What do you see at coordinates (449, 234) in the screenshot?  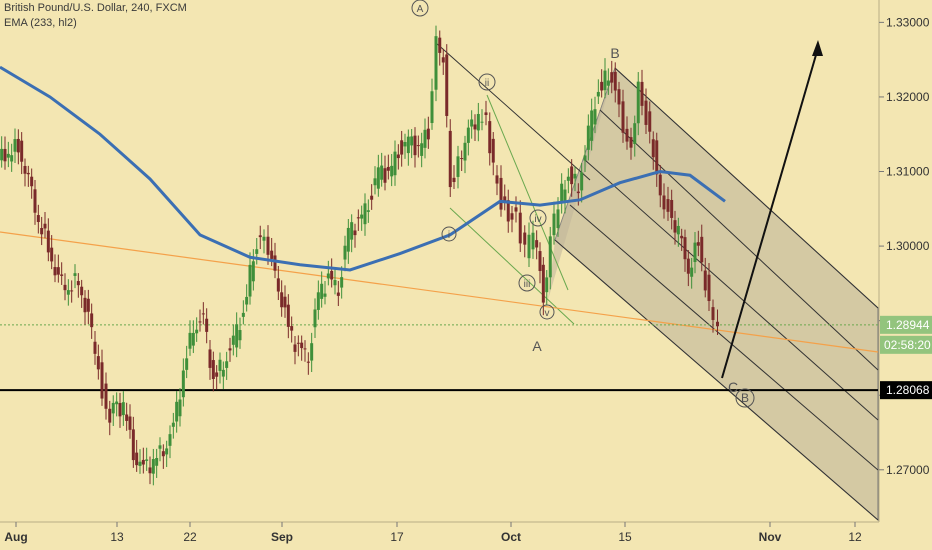 I see `wave-label-i-circle` at bounding box center [449, 234].